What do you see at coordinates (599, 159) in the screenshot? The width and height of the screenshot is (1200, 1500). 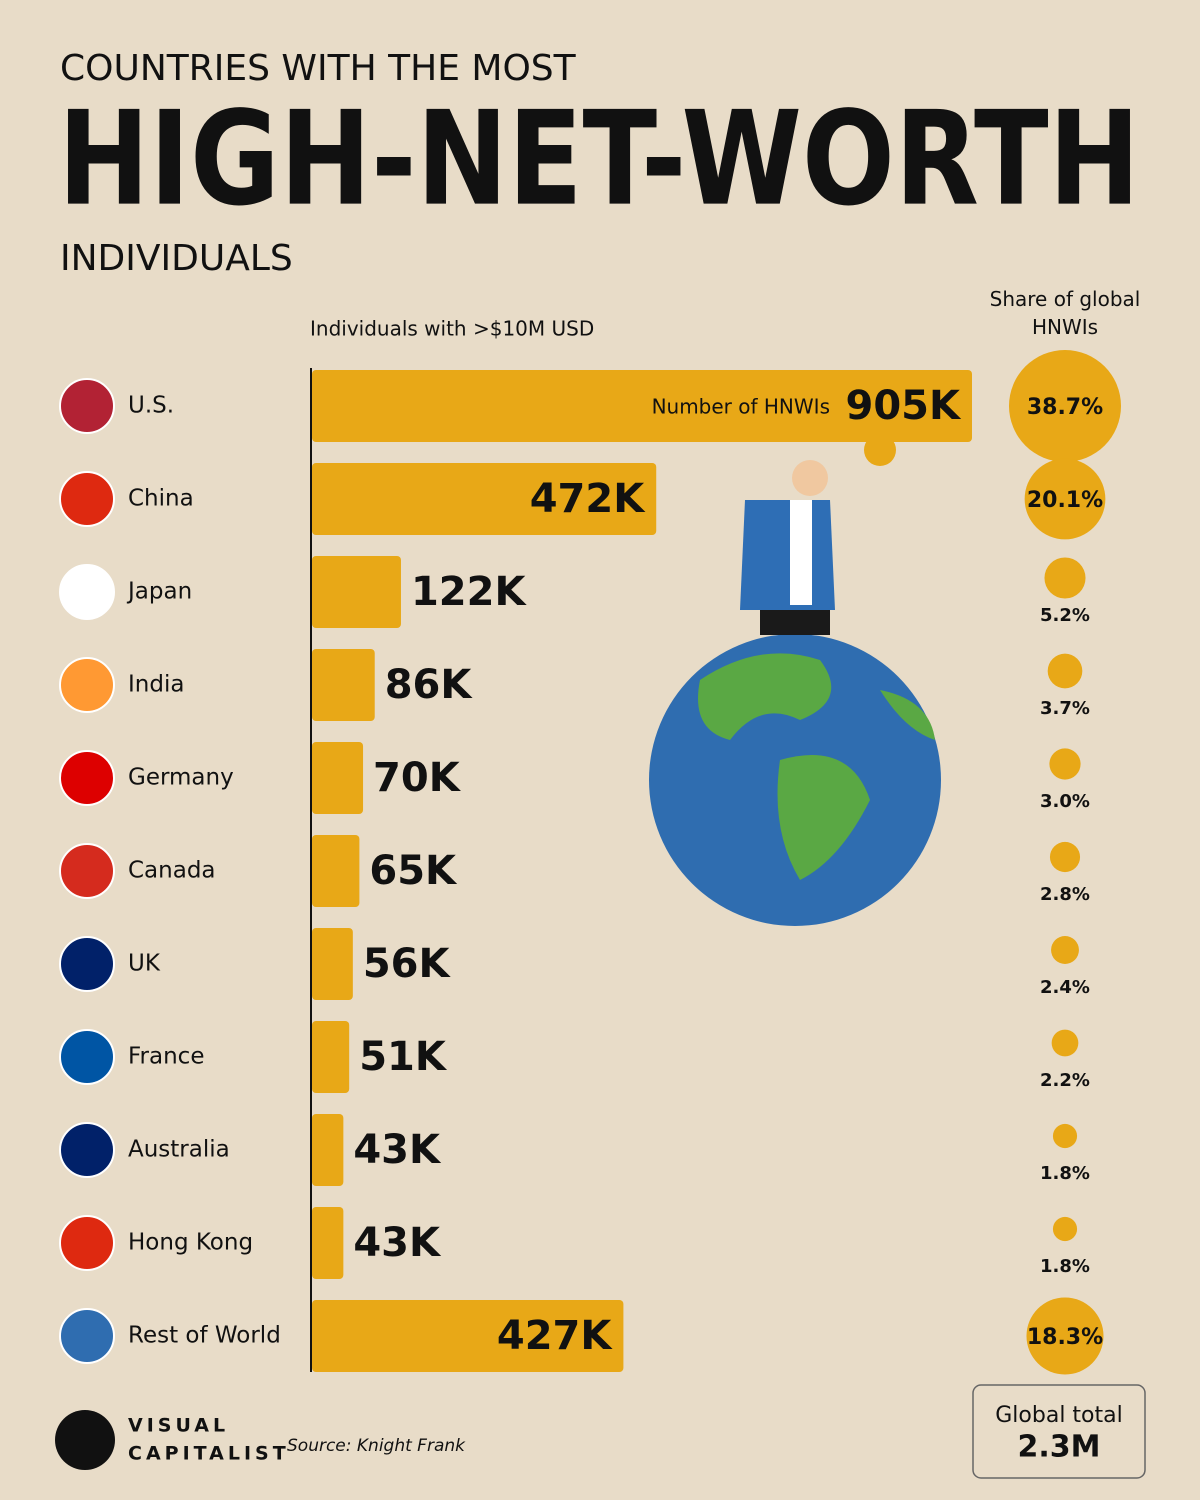 I see `chart-title: HIGH-NET-WORTH` at bounding box center [599, 159].